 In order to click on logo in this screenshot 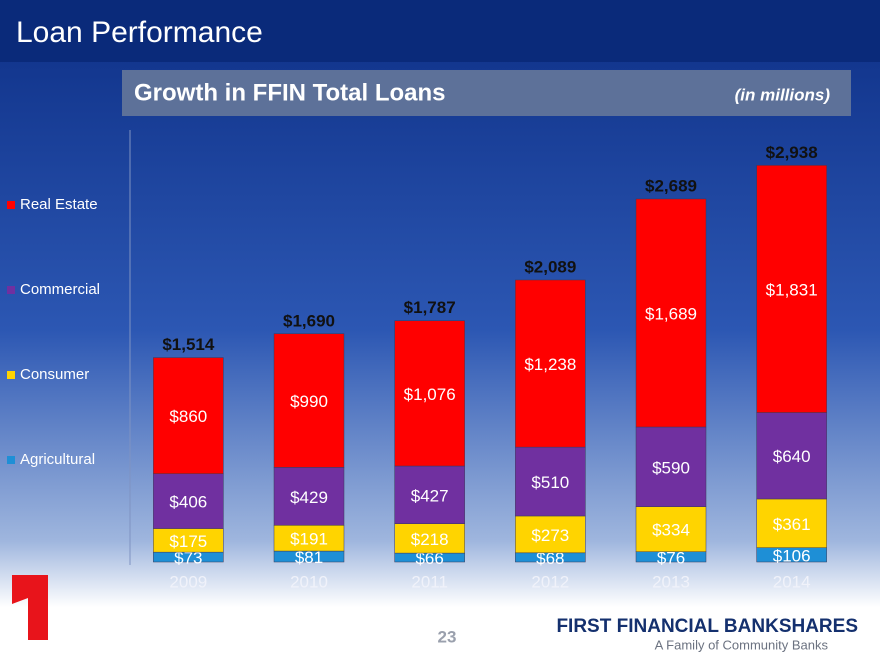, I will do `click(30, 607)`.